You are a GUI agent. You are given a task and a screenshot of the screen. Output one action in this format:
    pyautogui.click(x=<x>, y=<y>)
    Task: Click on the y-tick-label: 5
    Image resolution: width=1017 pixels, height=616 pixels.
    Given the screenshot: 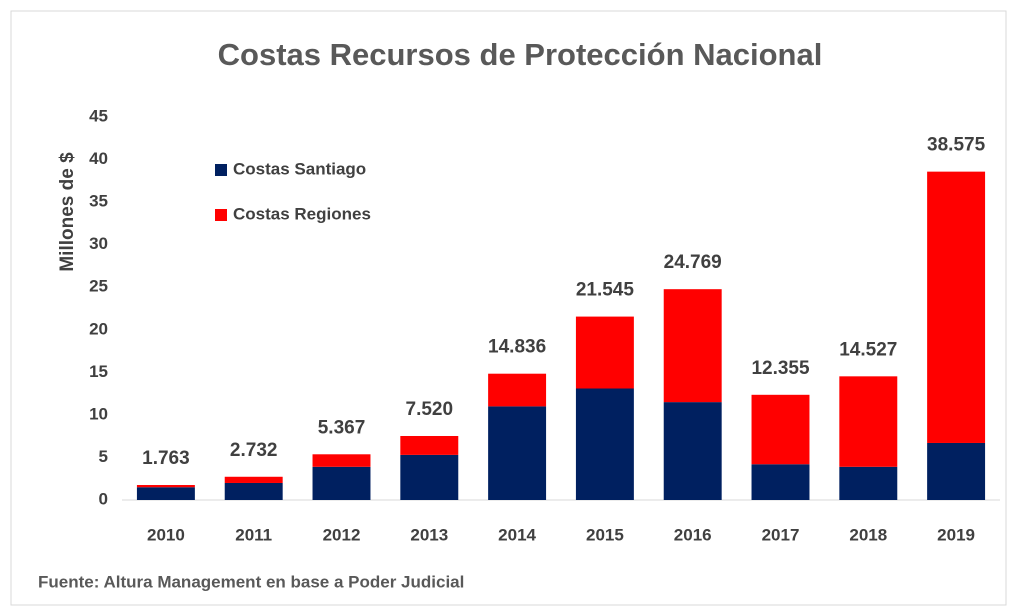 What is the action you would take?
    pyautogui.click(x=103, y=456)
    